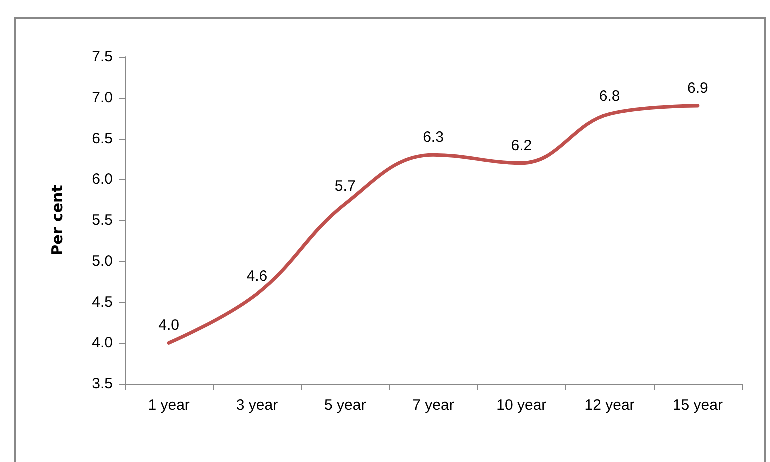 The image size is (770, 462). I want to click on x-tick-label: 5 year, so click(345, 405).